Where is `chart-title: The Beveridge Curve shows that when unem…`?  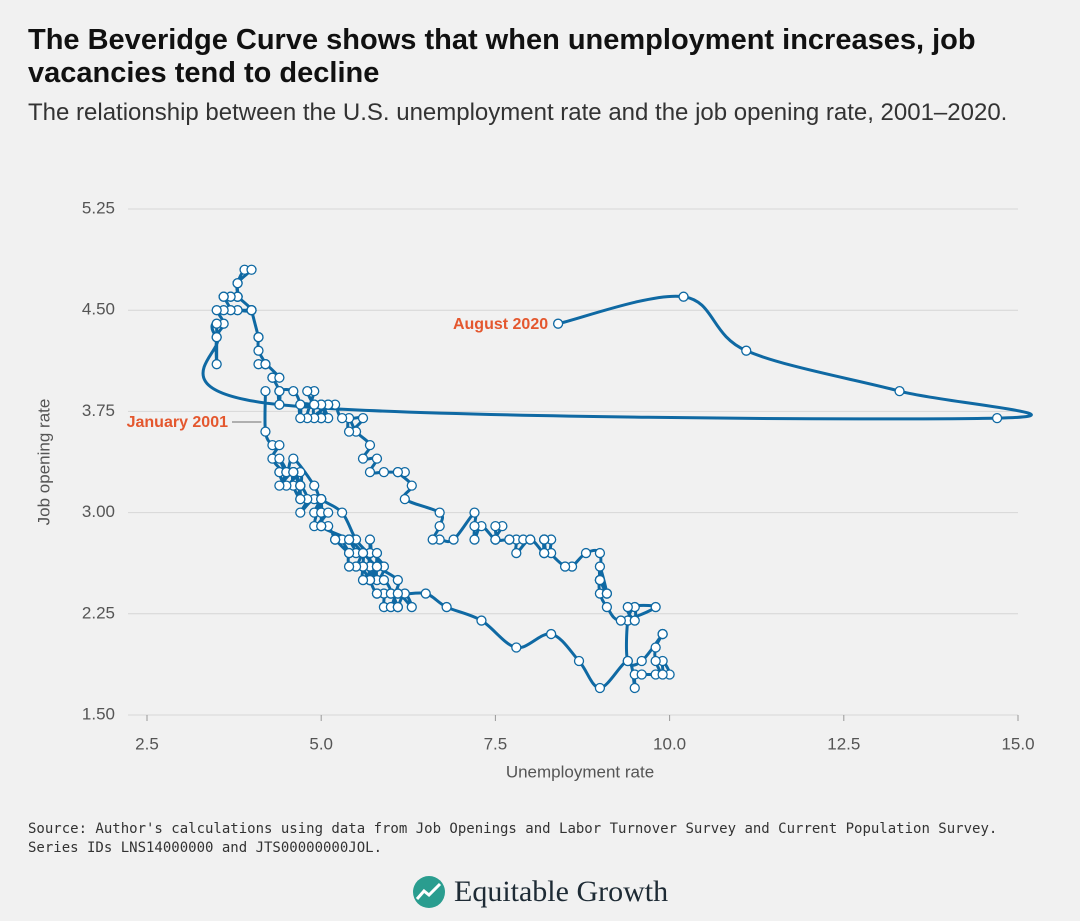
chart-title: The Beveridge Curve shows that when unem… is located at coordinates (502, 56).